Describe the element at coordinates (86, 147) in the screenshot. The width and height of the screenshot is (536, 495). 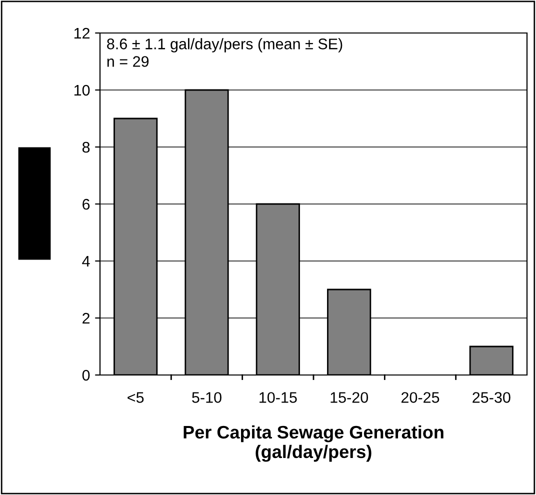
I see `y-tick-label: 8` at that location.